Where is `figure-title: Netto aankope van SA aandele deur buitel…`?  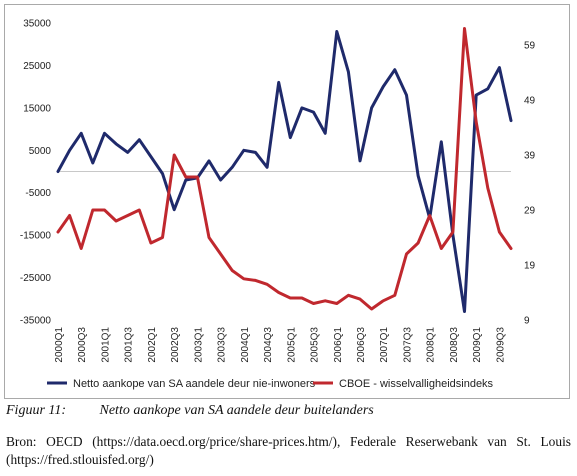
figure-title: Netto aankope van SA aandele deur buitel… is located at coordinates (236, 410).